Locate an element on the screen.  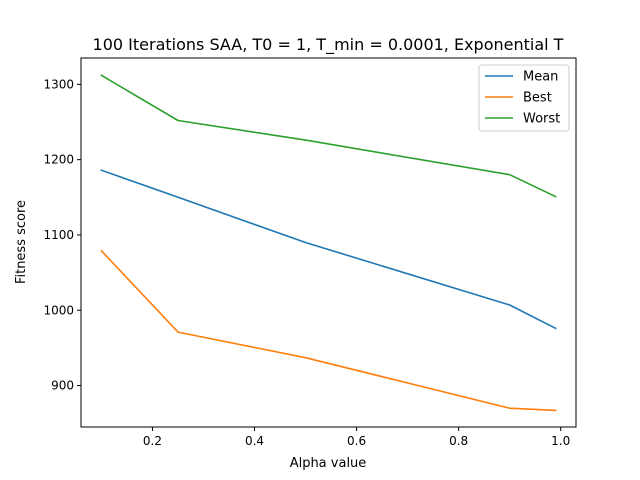
y-tick-label: 1100 is located at coordinates (58, 235).